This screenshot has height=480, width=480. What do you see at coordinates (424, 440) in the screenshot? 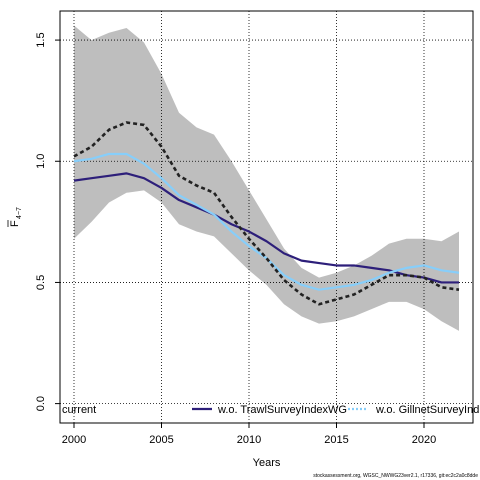
I see `x-tick-label: 2020` at bounding box center [424, 440].